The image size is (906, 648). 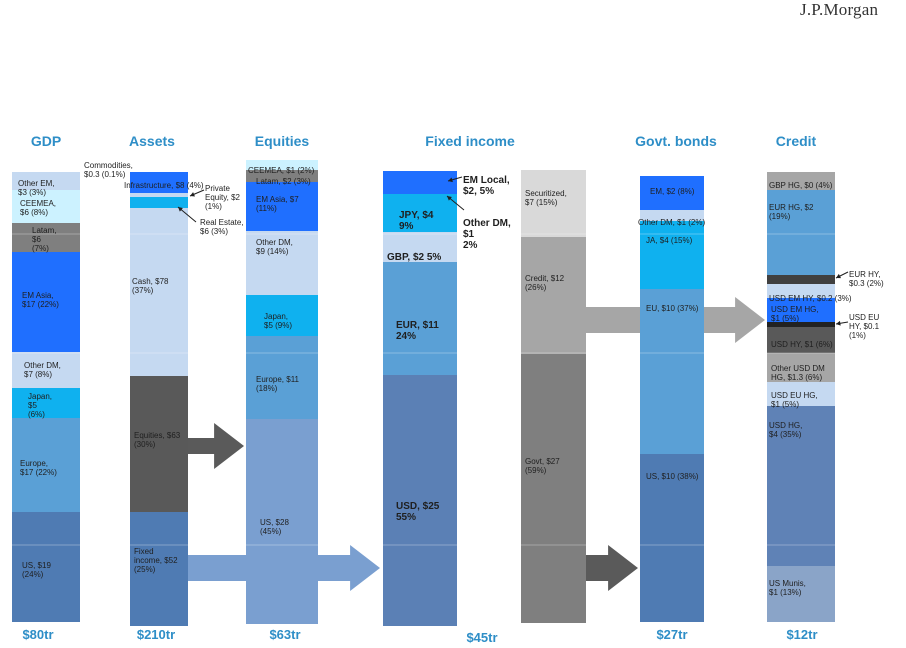 What do you see at coordinates (38, 208) in the screenshot?
I see `segment-label: CEEMEA, $6 (8%)` at bounding box center [38, 208].